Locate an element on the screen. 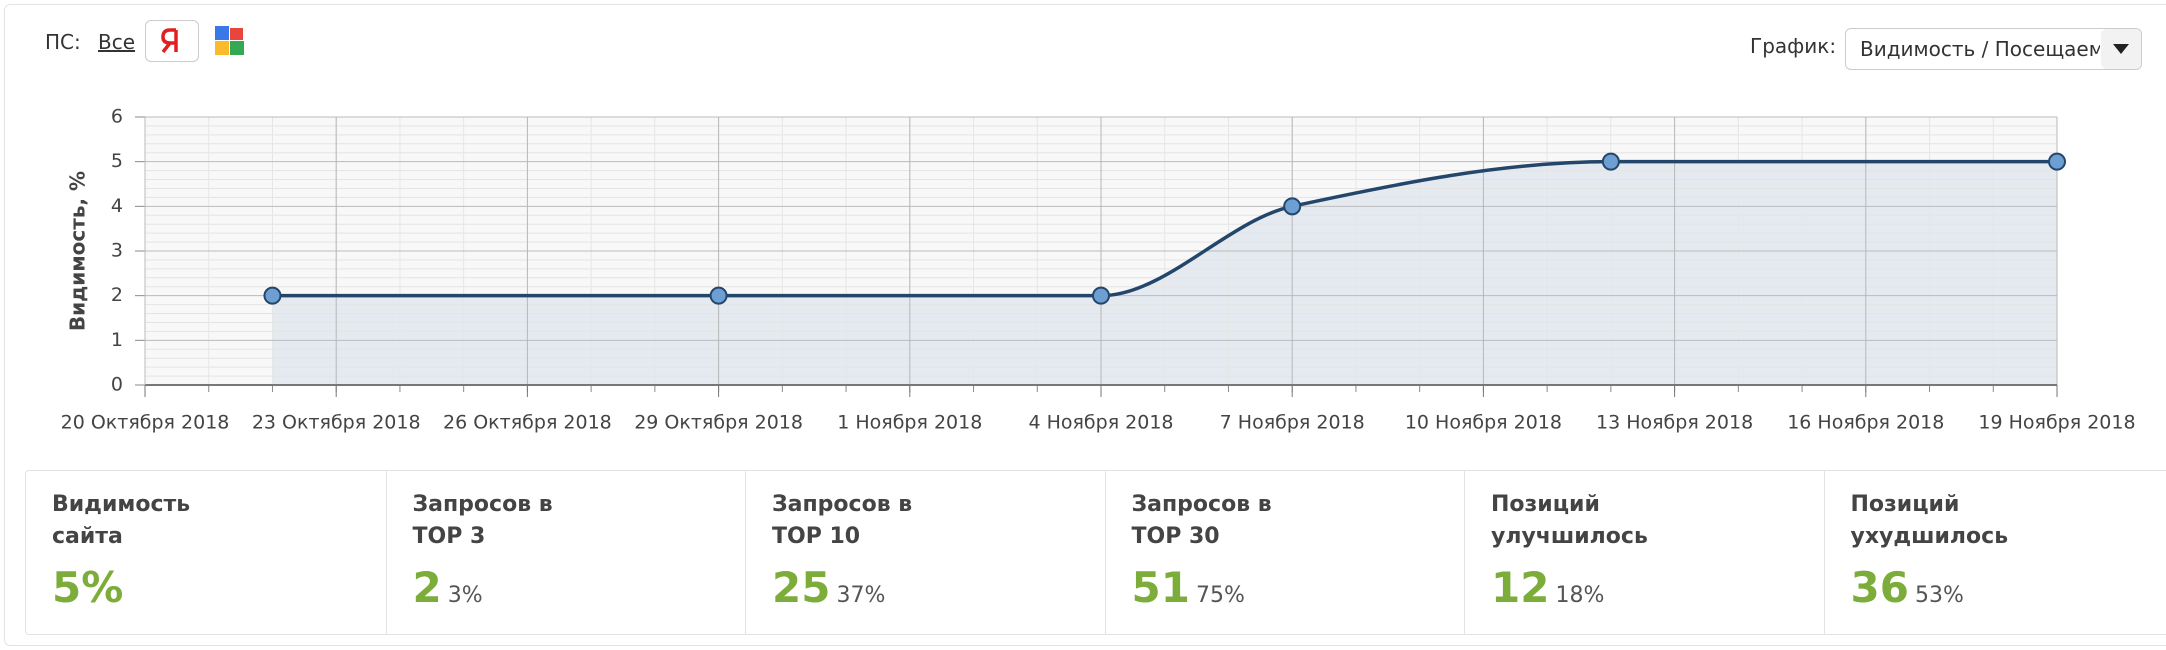  y-tick-label: 0 is located at coordinates (117, 385).